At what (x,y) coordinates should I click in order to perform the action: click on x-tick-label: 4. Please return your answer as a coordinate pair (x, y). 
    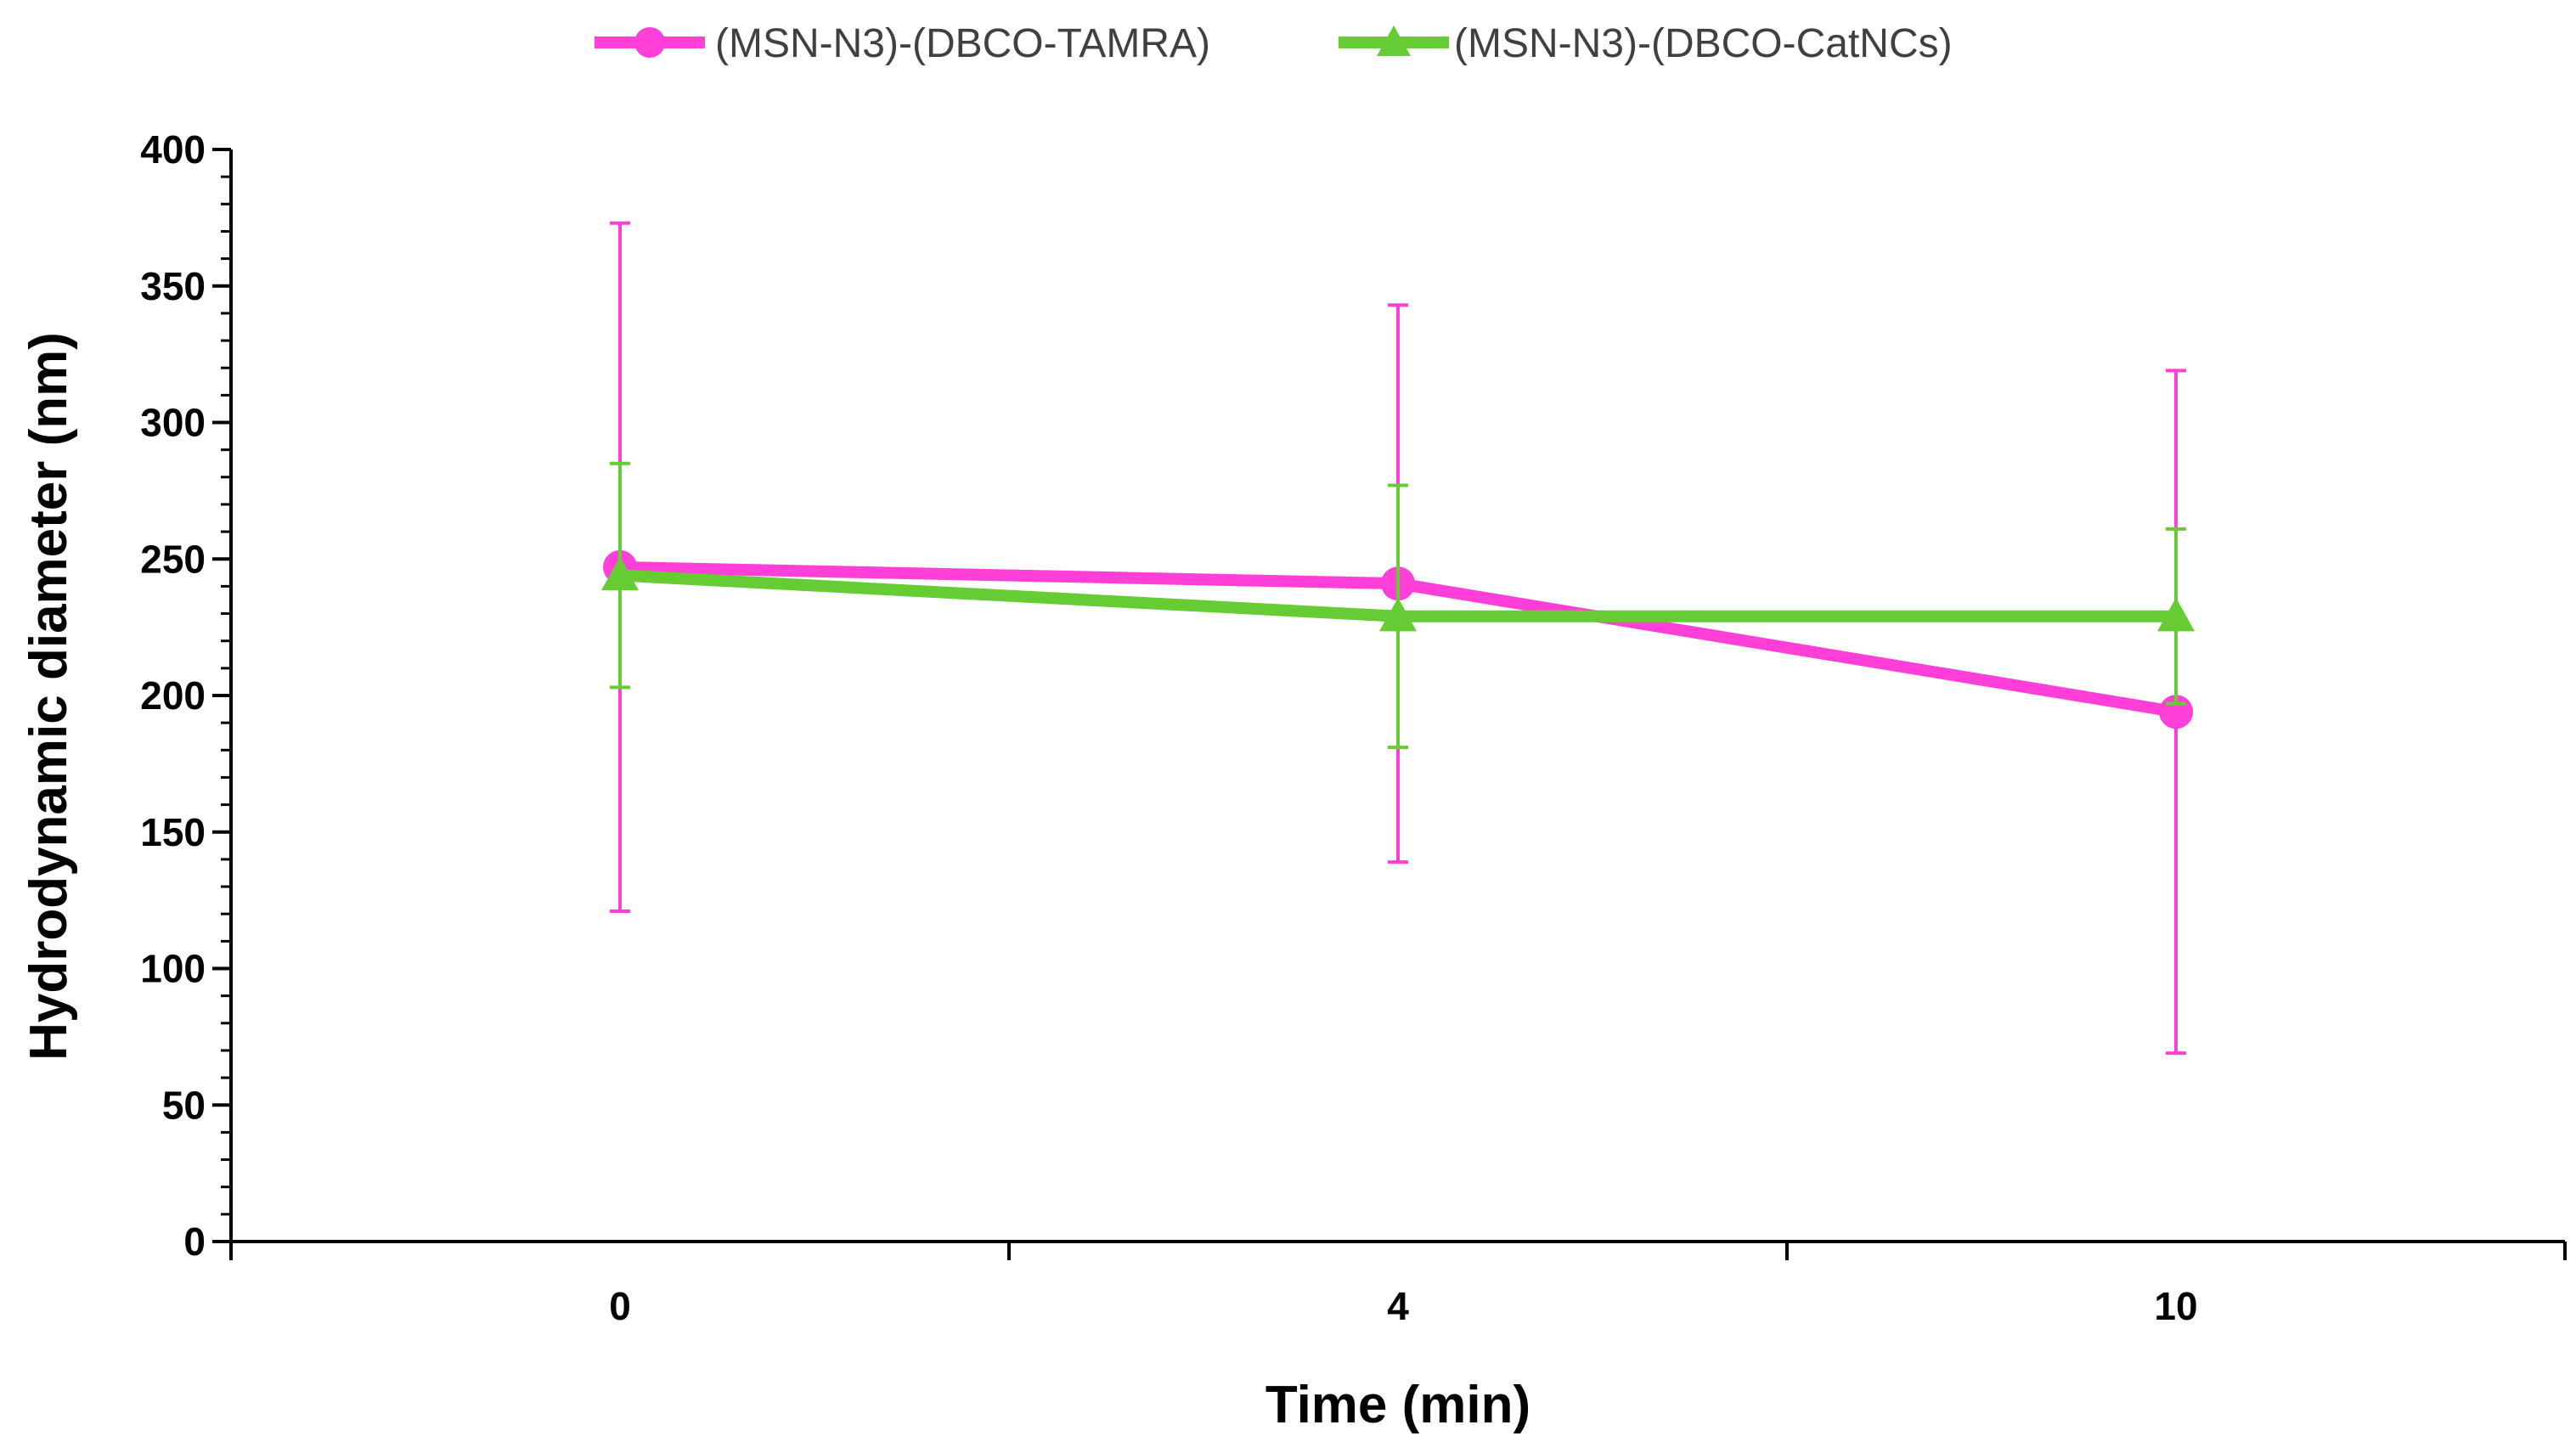
    Looking at the image, I should click on (1398, 1306).